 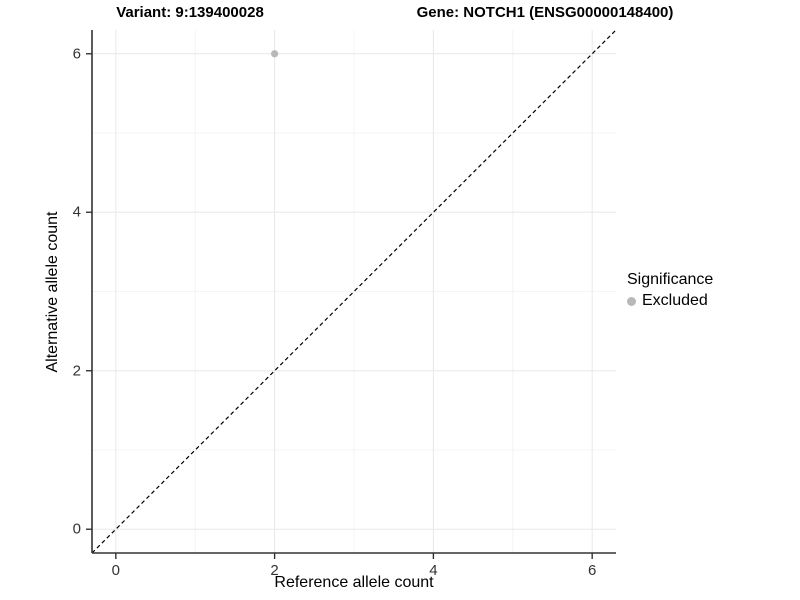 What do you see at coordinates (670, 290) in the screenshot?
I see `legend: Significance Excluded` at bounding box center [670, 290].